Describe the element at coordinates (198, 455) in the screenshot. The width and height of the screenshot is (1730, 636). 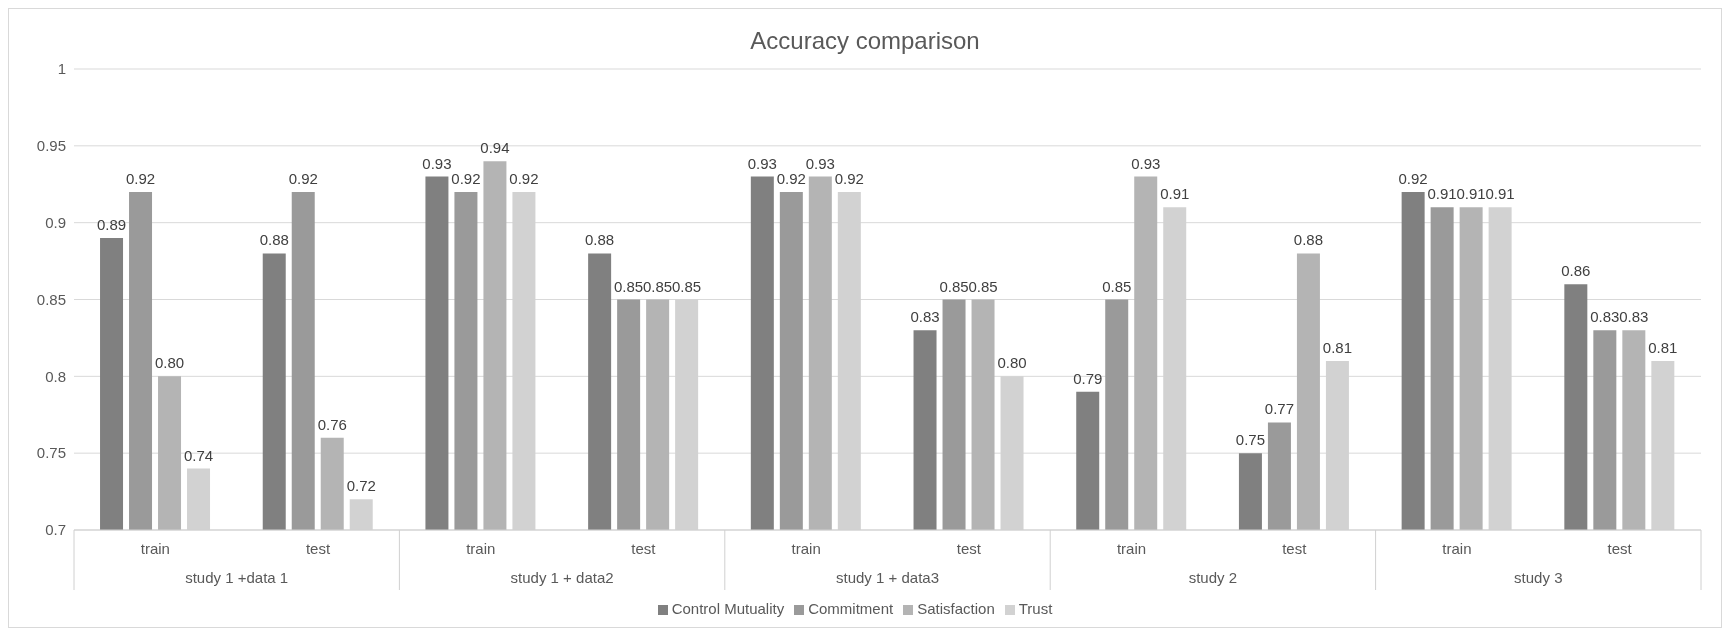
I see `data-label: 0.74` at that location.